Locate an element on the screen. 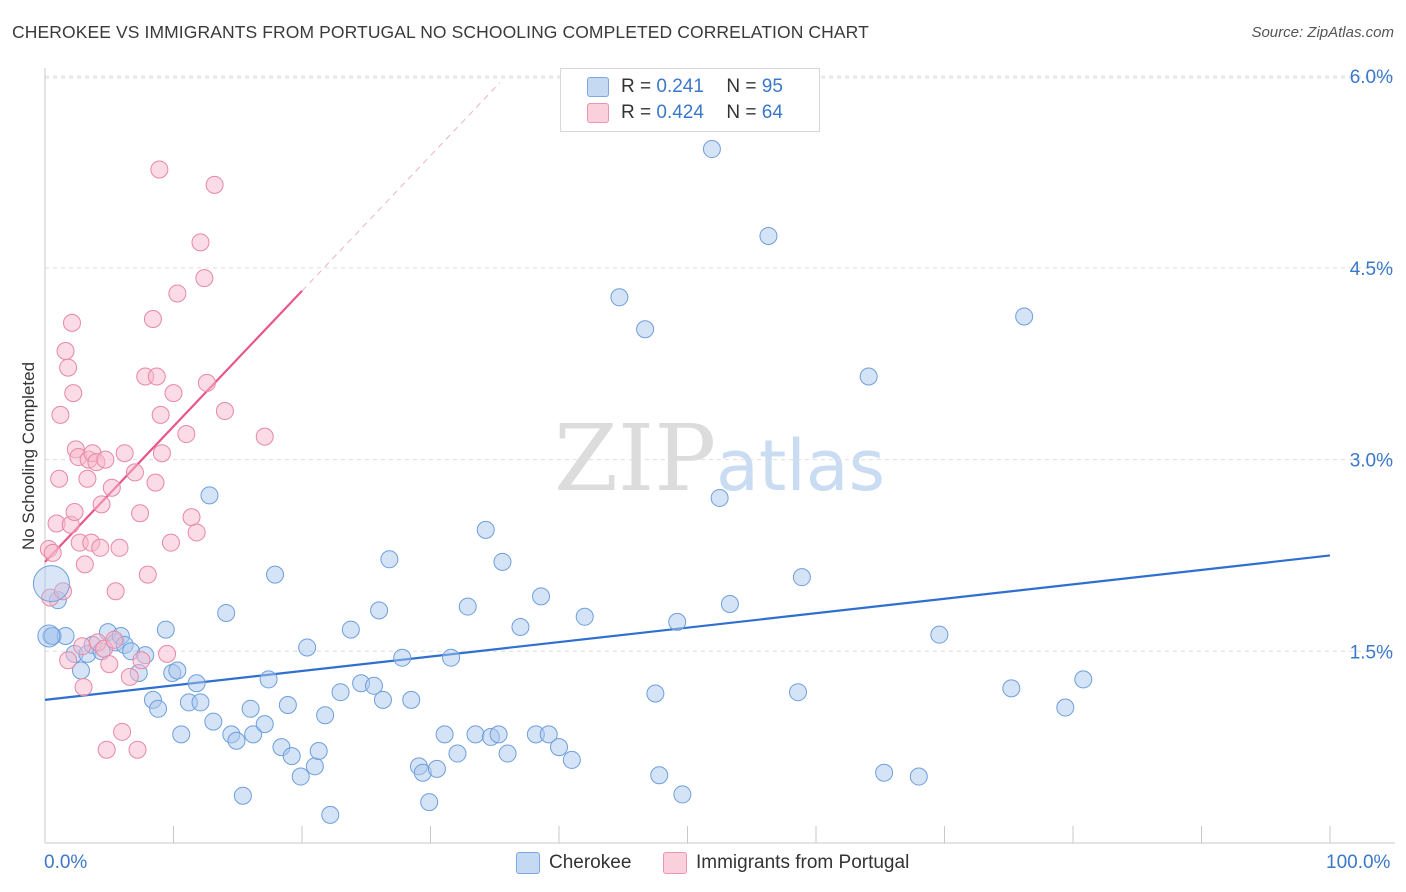 This screenshot has height=892, width=1406. y-tick-label-2: 4.5% is located at coordinates (1371, 269).